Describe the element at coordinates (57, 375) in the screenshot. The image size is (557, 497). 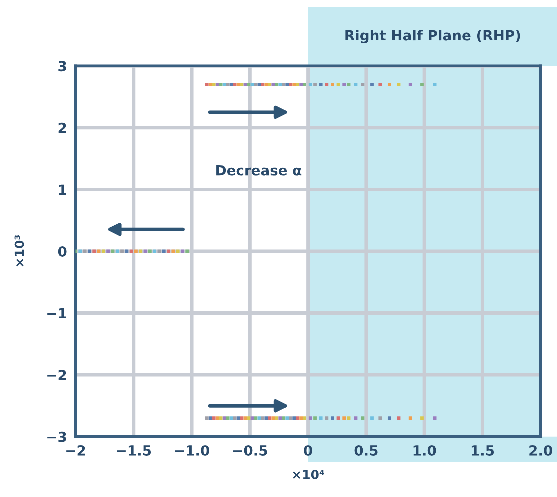
I see `y-tick-label: −2` at that location.